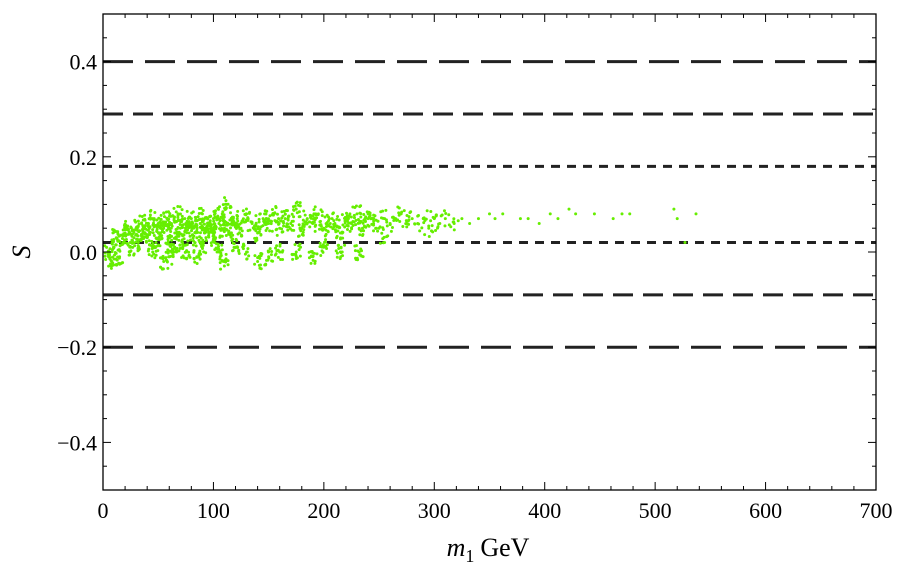  Describe the element at coordinates (400, 233) in the screenshot. I see `data-points` at that location.